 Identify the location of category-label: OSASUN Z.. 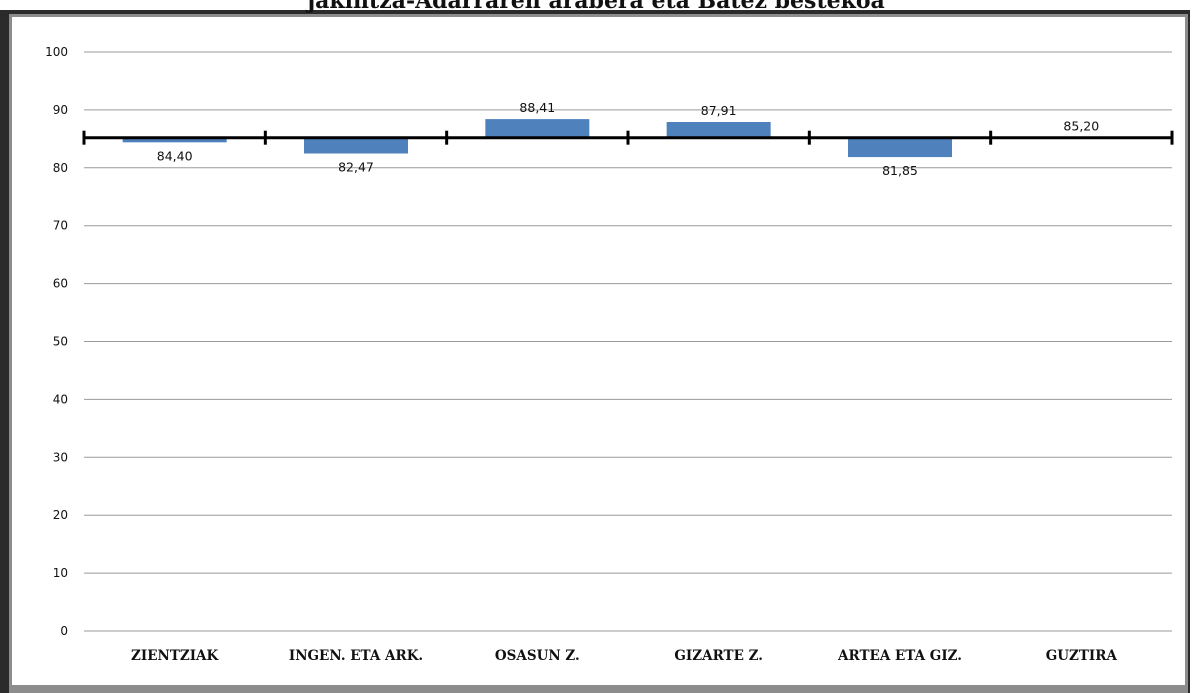
(537, 656).